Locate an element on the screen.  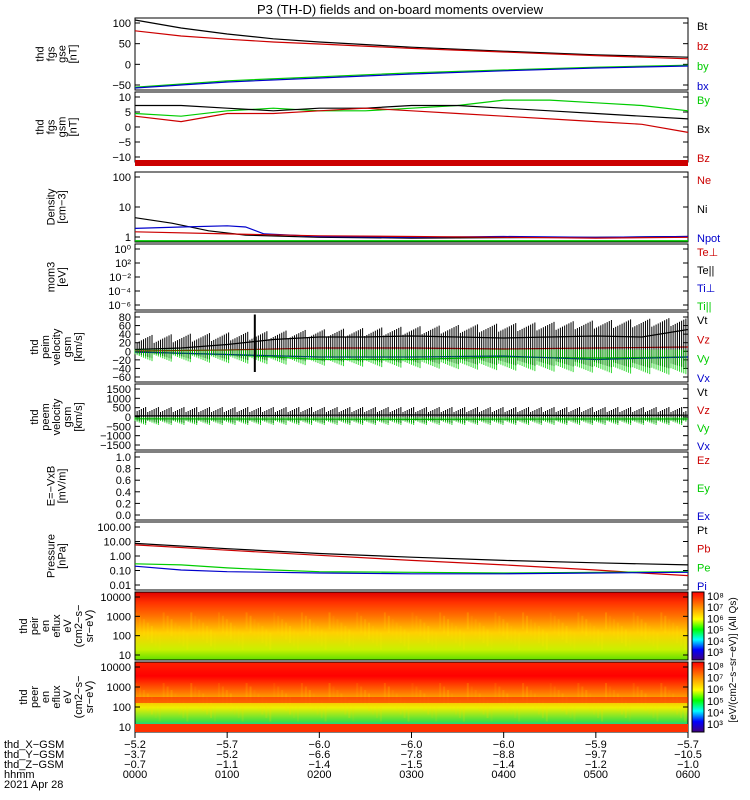
panel-3: 10⁰ 10² 10⁻² 10⁻⁴ 10⁻⁶ mom3[eV] Te⊥ Te|| Ti⊥ Ti|| is located at coordinates (382, 278).